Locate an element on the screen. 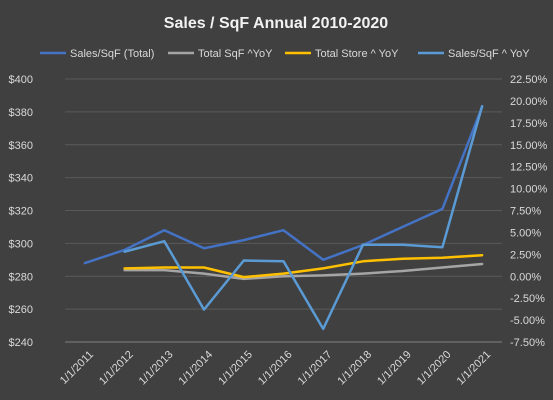  x-tick-label: 1/1/2013 is located at coordinates (156, 368).